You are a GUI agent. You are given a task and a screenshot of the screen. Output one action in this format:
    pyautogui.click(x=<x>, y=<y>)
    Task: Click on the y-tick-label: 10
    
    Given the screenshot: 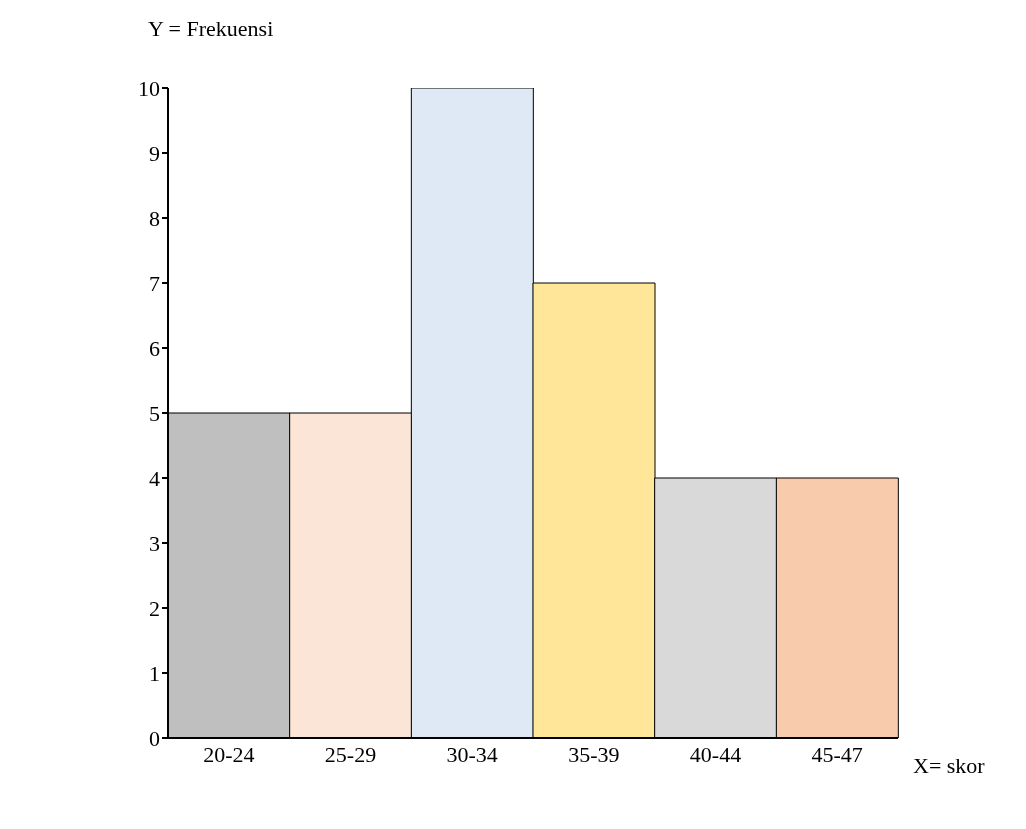 What is the action you would take?
    pyautogui.click(x=149, y=88)
    